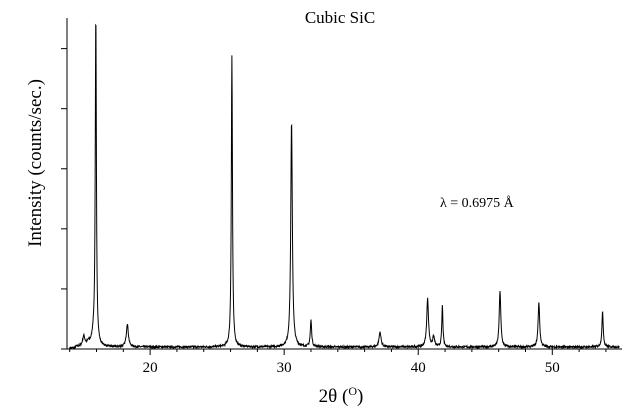 Image resolution: width=624 pixels, height=412 pixels. I want to click on x-axis-label-main: 2θ (, so click(334, 396).